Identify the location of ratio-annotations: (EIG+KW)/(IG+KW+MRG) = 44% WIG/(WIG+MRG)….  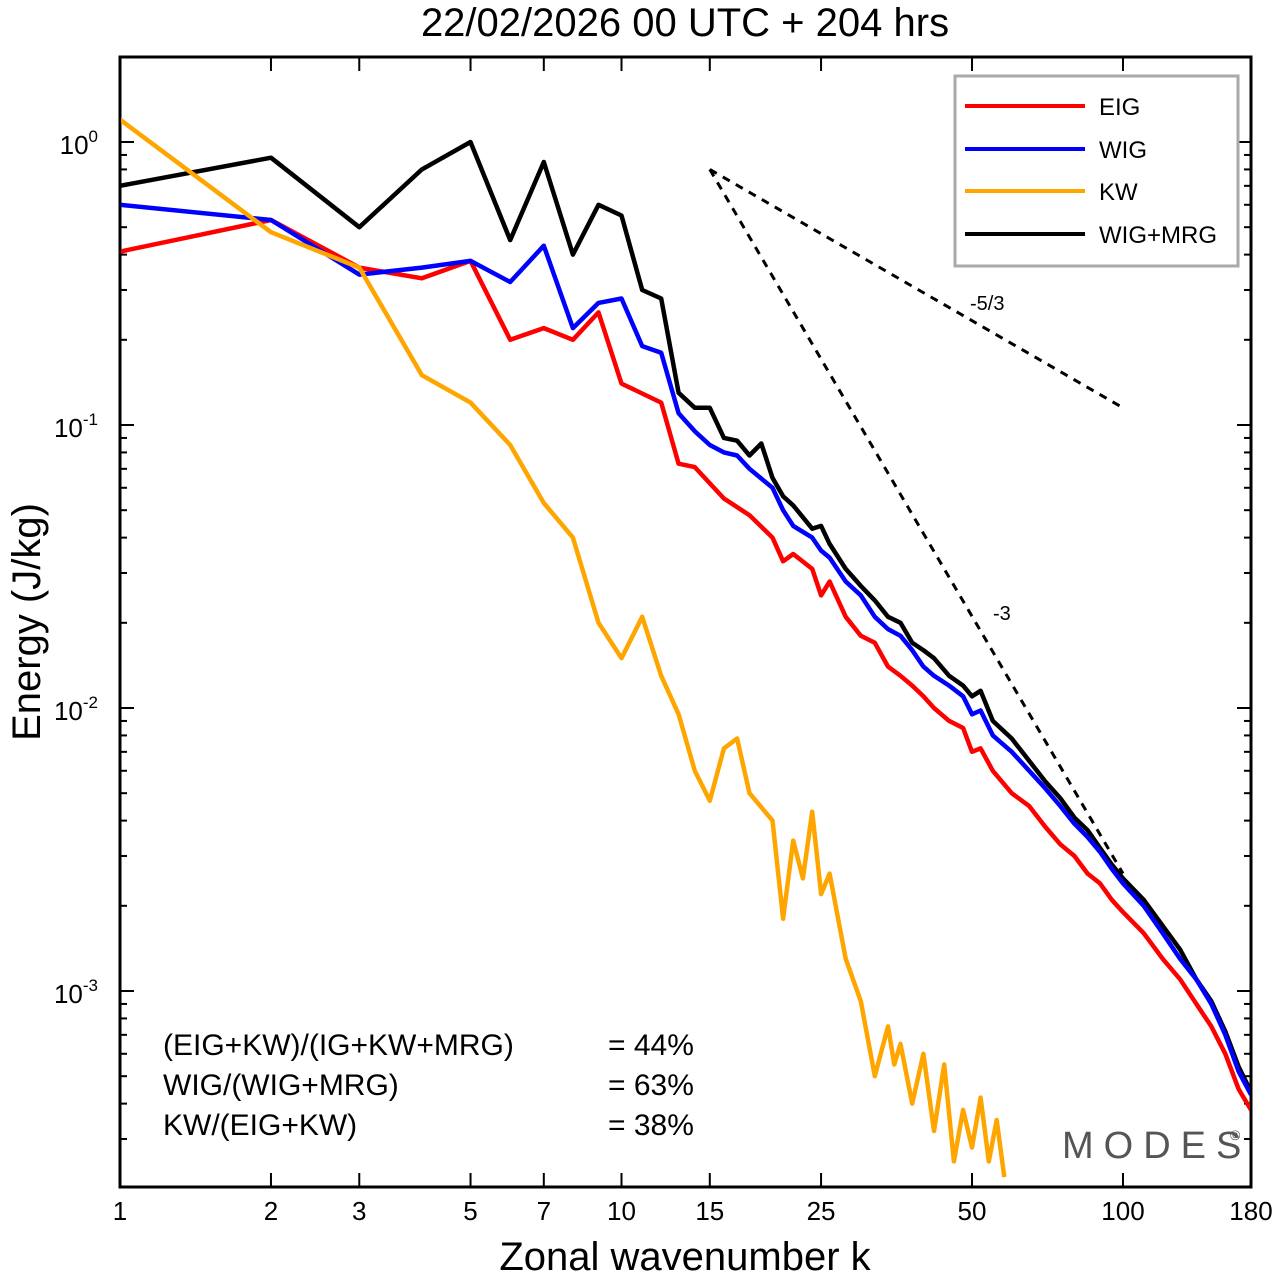
(428, 1085).